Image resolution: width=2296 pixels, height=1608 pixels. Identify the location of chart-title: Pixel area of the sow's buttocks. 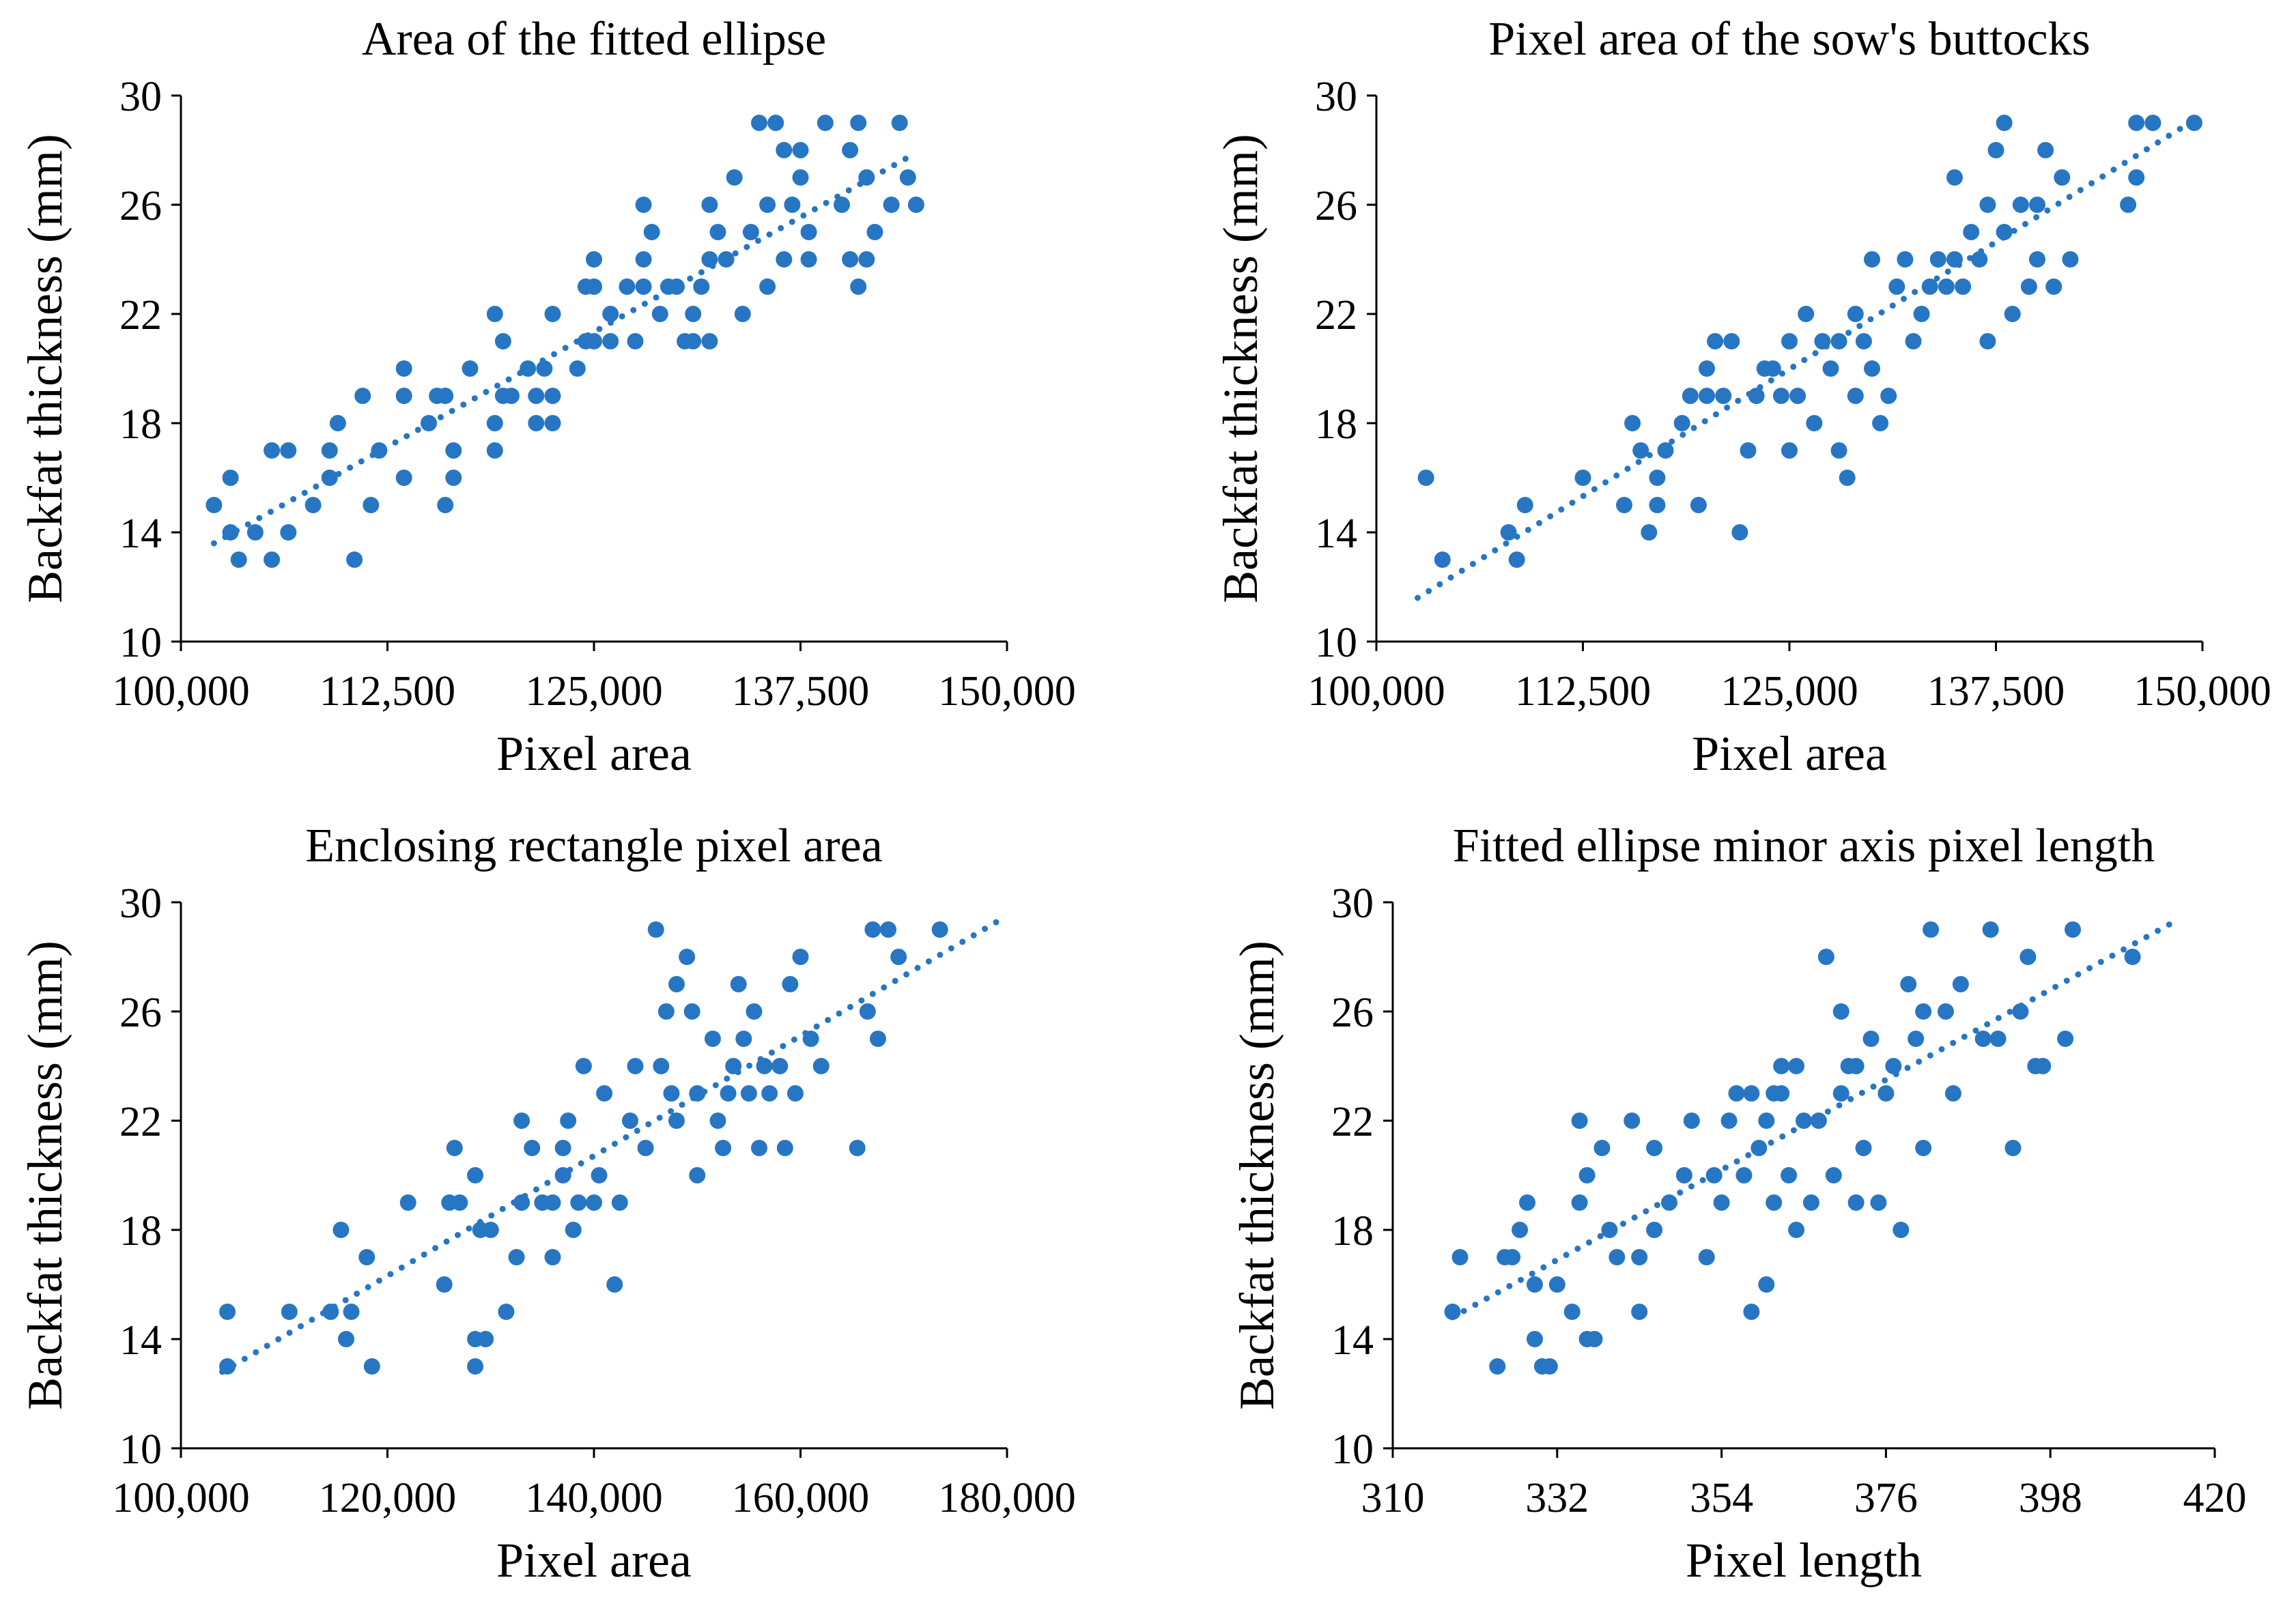
(1789, 39).